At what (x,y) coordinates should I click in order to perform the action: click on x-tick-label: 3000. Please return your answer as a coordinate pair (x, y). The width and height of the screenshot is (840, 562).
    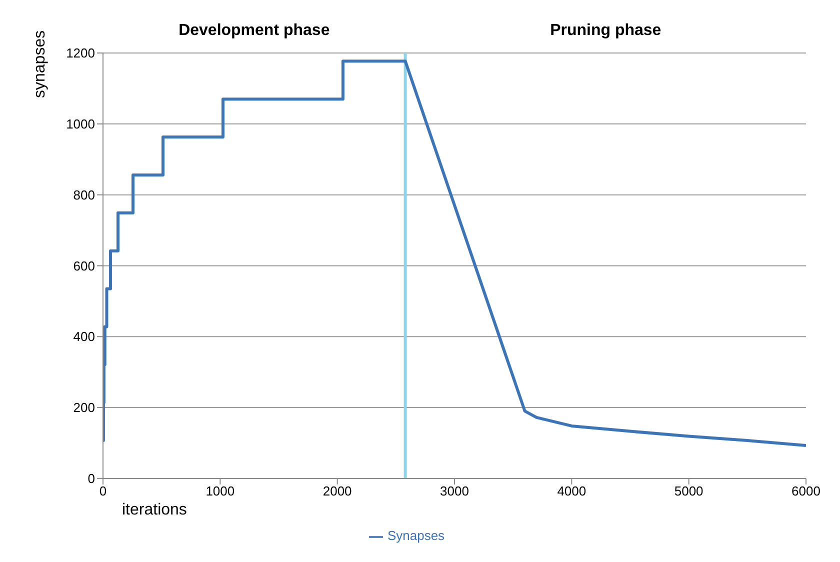
    Looking at the image, I should click on (454, 491).